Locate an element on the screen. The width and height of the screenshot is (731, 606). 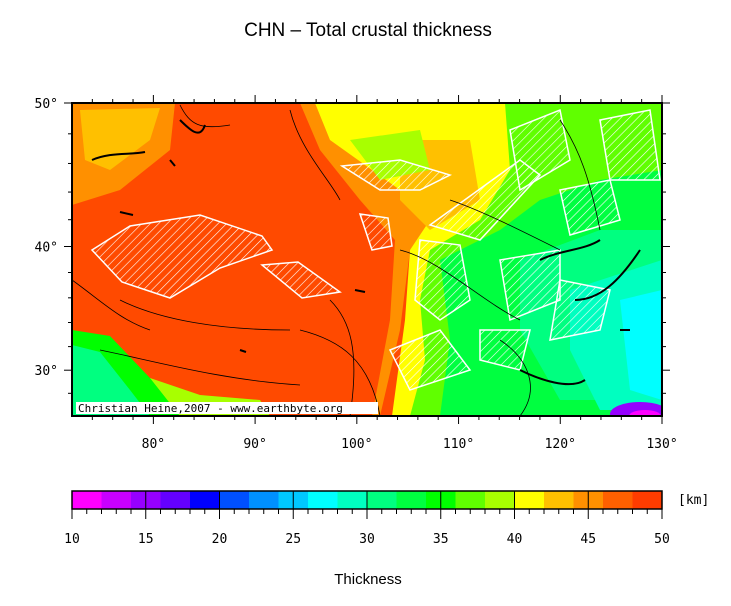
colorbar-tick-label: 20 is located at coordinates (220, 539).